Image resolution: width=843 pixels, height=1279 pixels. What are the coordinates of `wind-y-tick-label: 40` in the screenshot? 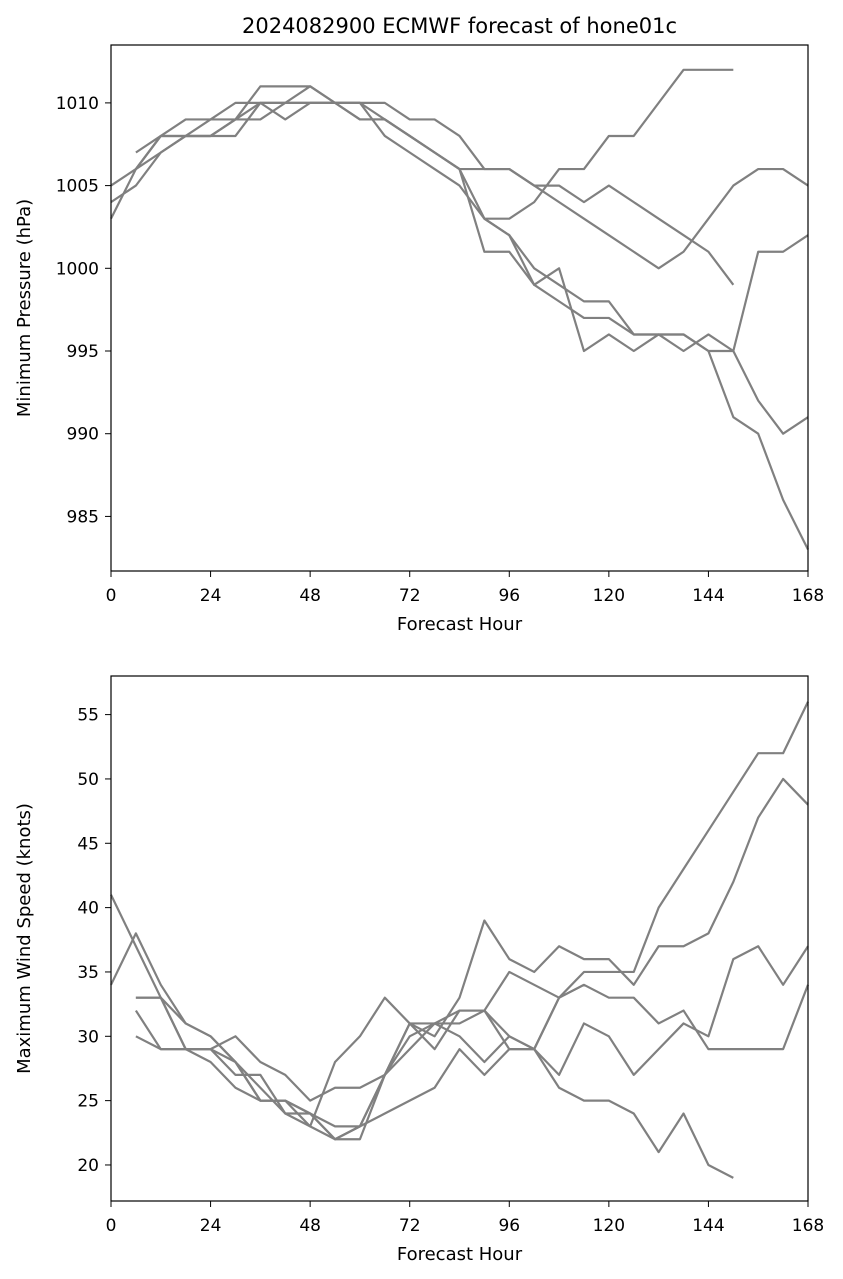 It's located at (88, 909).